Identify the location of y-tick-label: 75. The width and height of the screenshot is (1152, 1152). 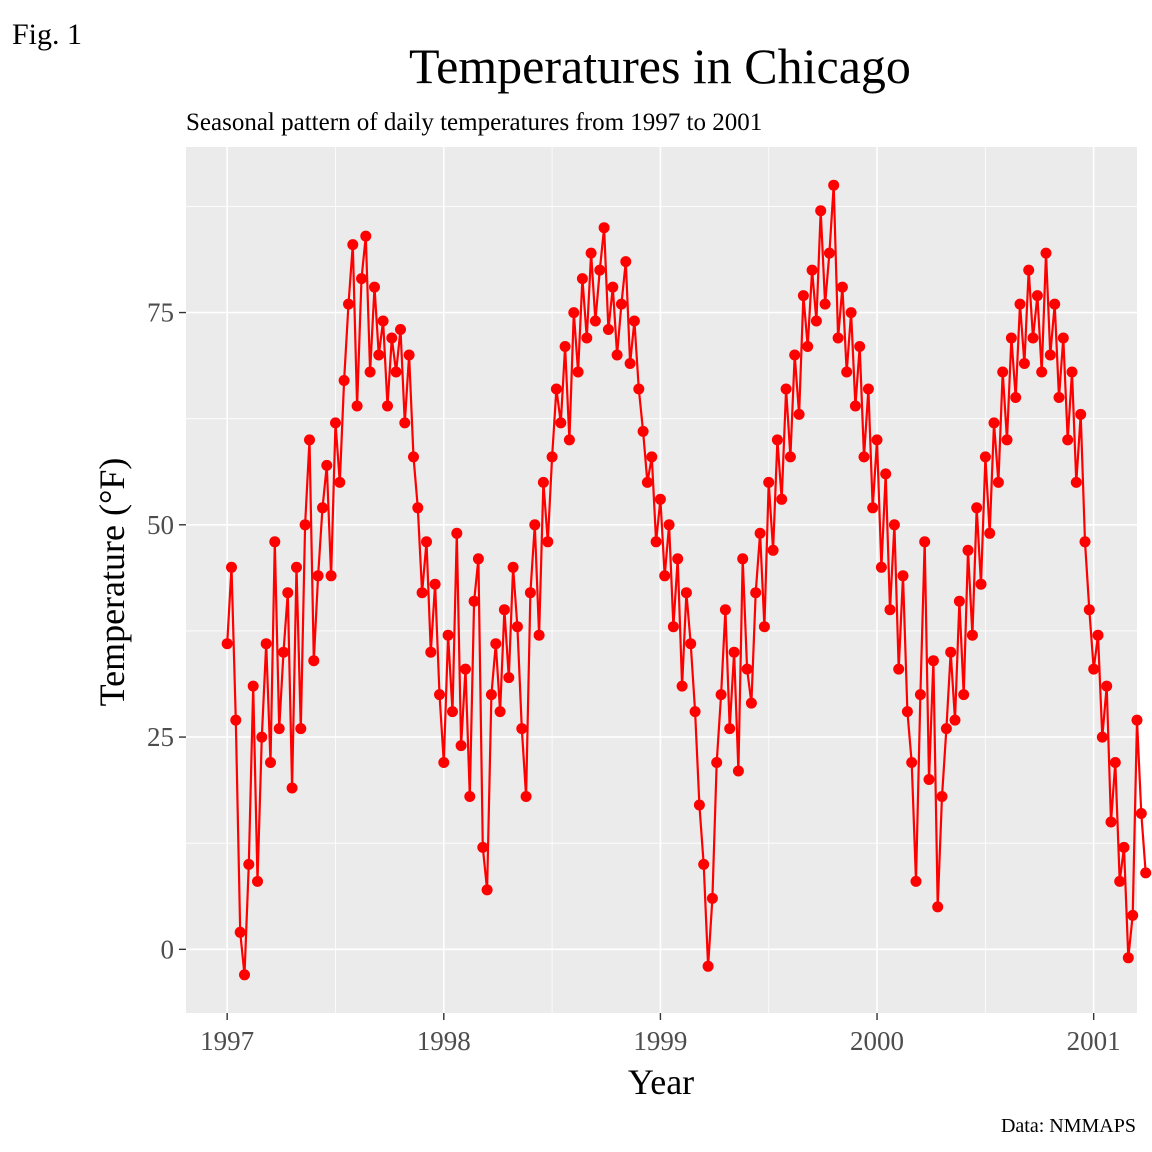
(160, 313).